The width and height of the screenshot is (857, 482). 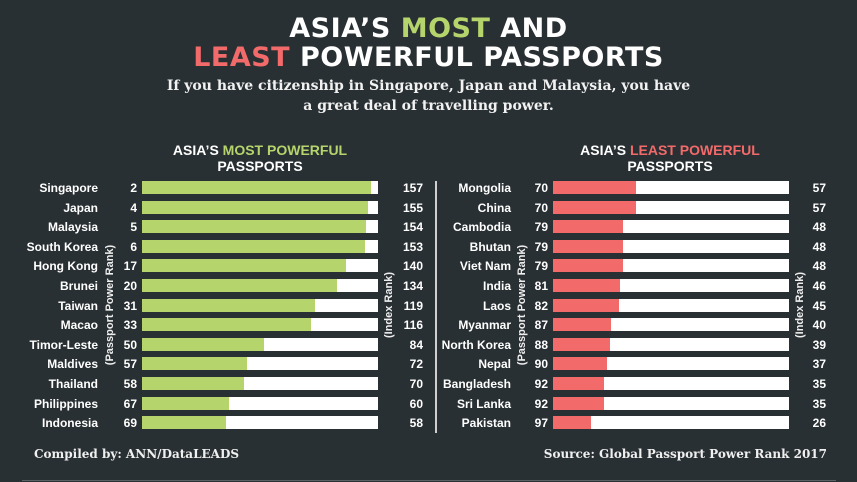 What do you see at coordinates (485, 266) in the screenshot?
I see `country-label: Viet Nam` at bounding box center [485, 266].